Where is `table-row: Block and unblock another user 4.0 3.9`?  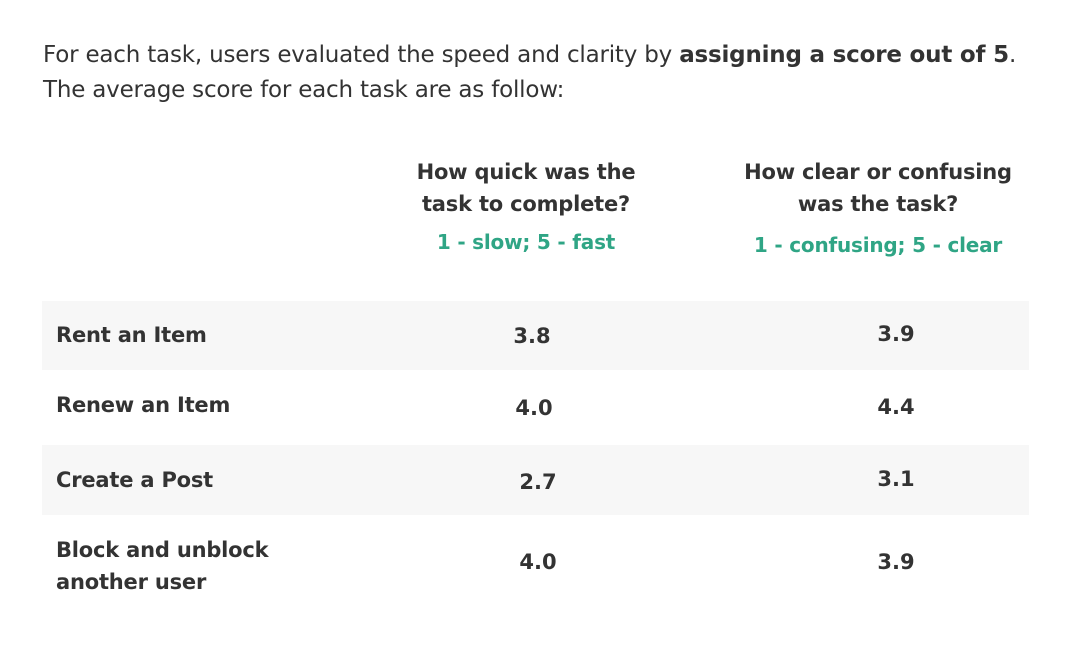 table-row: Block and unblock another user 4.0 3.9 is located at coordinates (535, 562).